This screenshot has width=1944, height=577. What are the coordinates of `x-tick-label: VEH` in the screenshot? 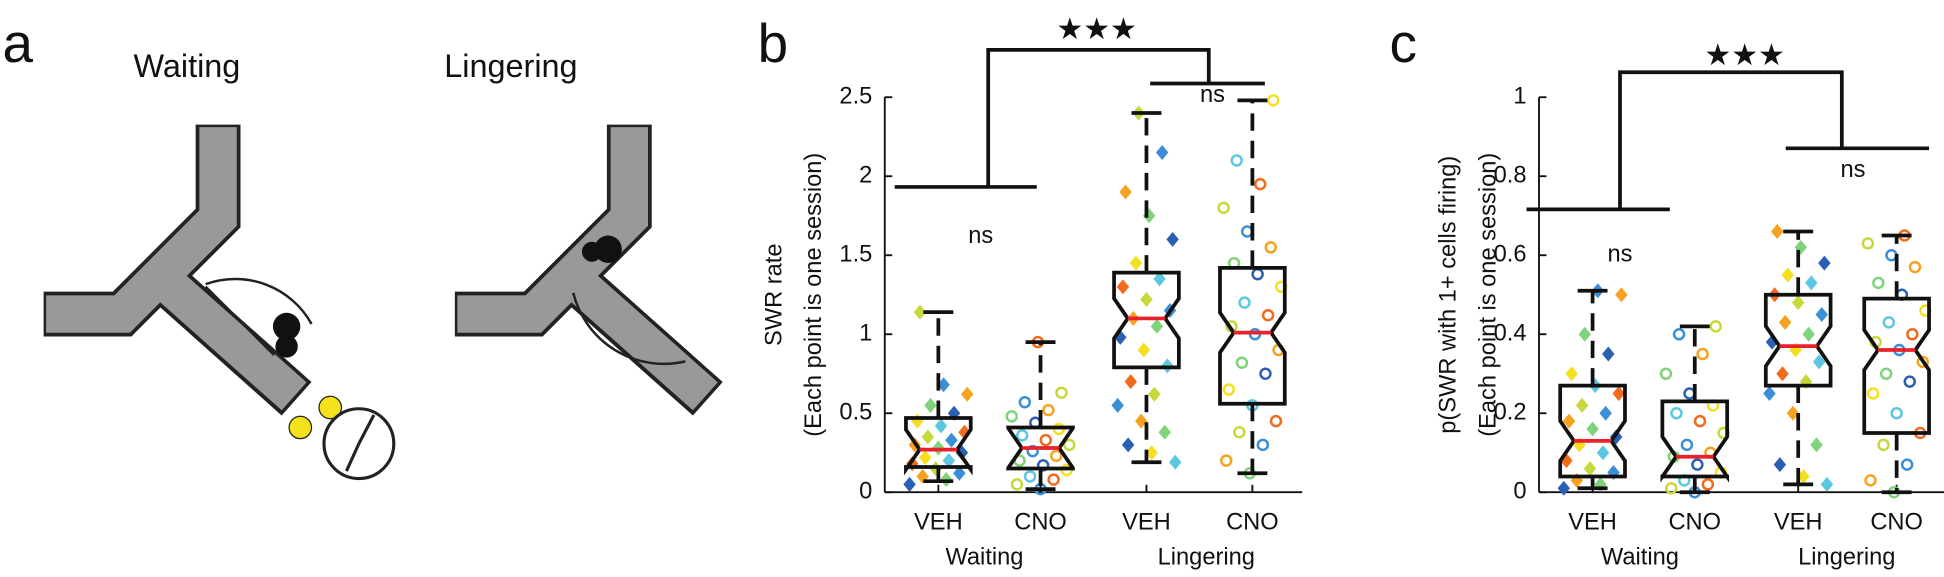 It's located at (1146, 523).